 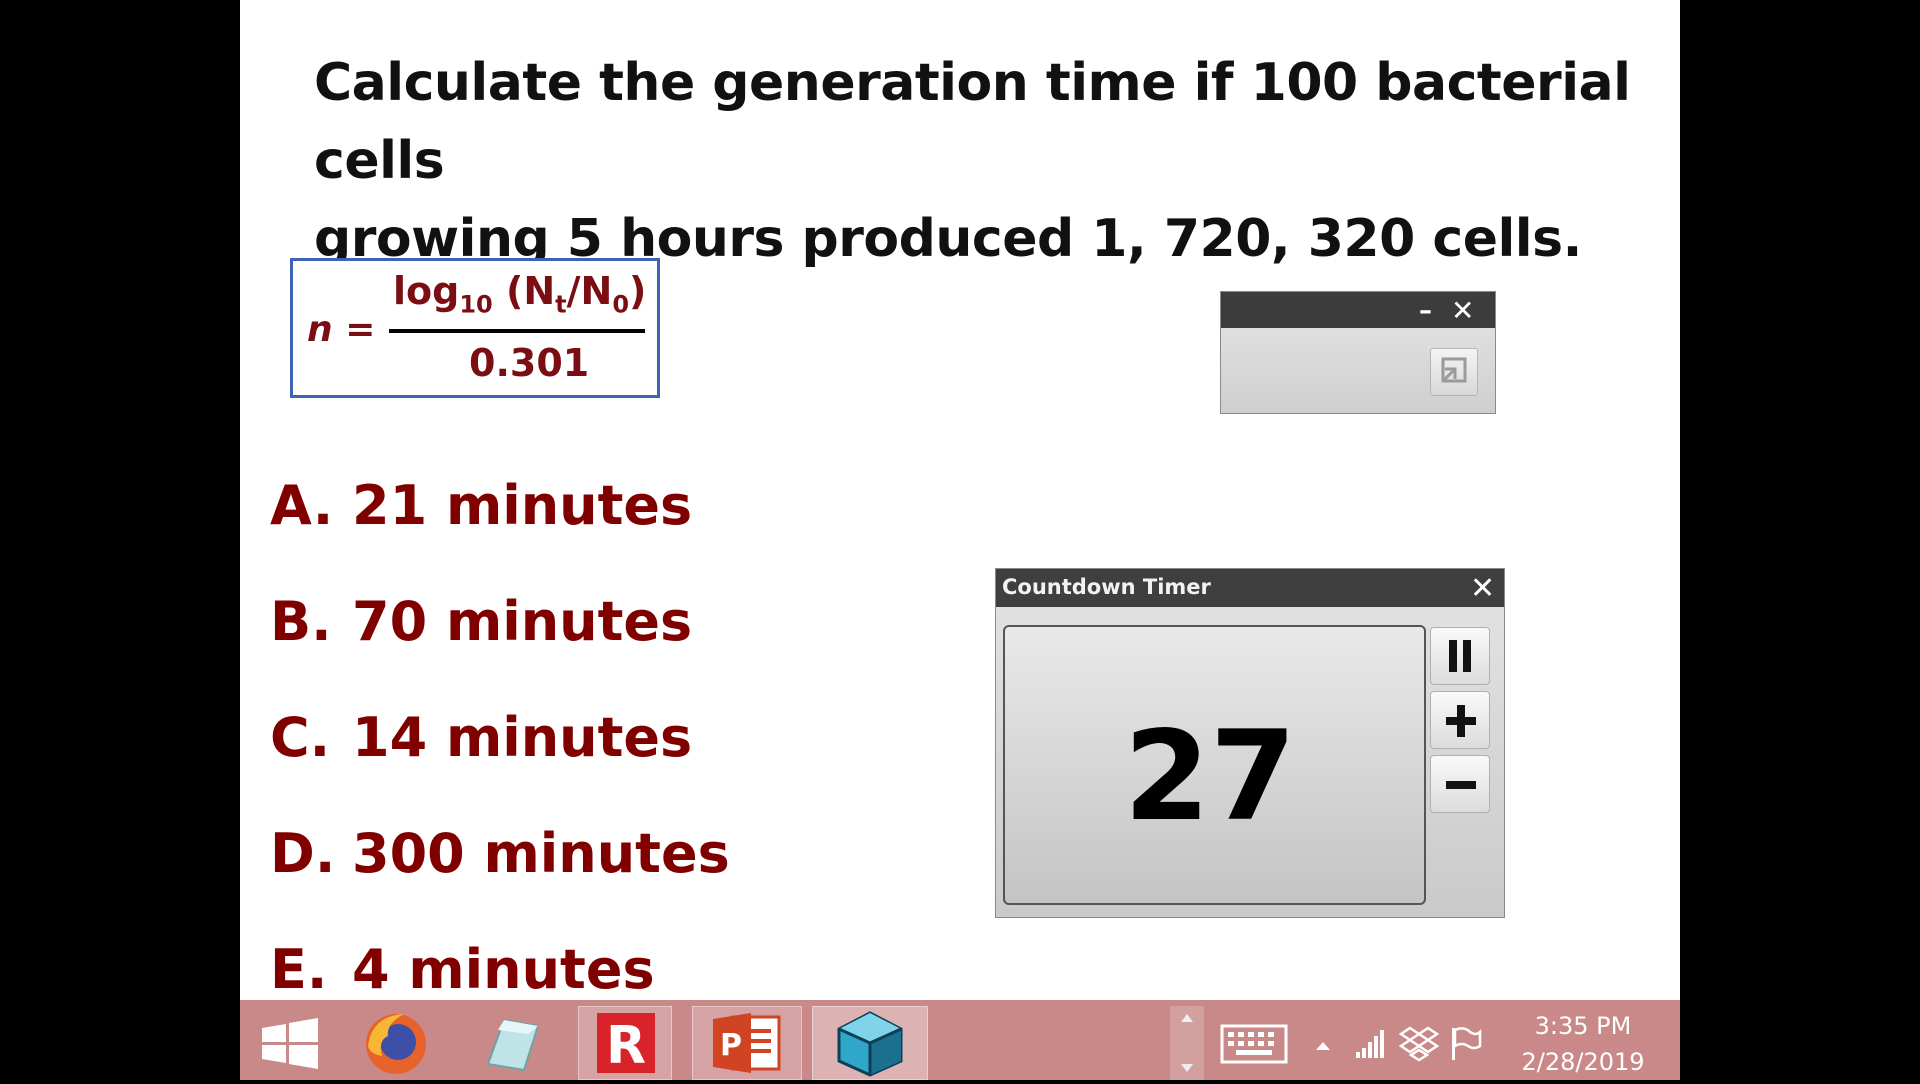 What do you see at coordinates (621, 304) in the screenshot?
I see `formula-sub-0: 0` at bounding box center [621, 304].